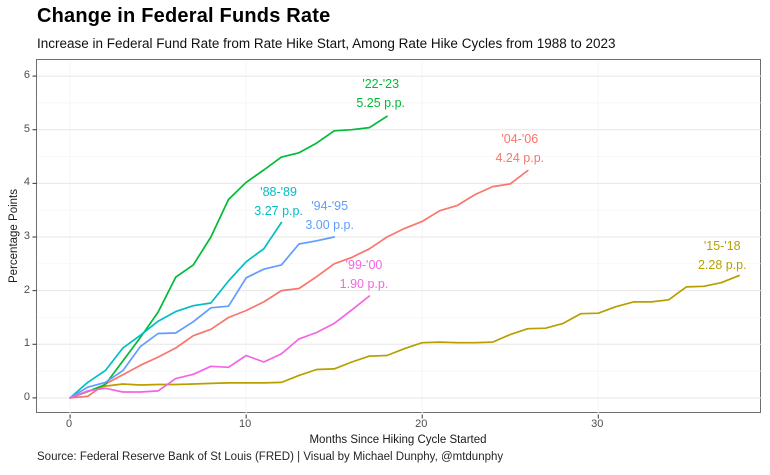 This screenshot has height=475, width=770. Describe the element at coordinates (519, 149) in the screenshot. I see `series-label: '04-'06 4.24 p.p.` at that location.